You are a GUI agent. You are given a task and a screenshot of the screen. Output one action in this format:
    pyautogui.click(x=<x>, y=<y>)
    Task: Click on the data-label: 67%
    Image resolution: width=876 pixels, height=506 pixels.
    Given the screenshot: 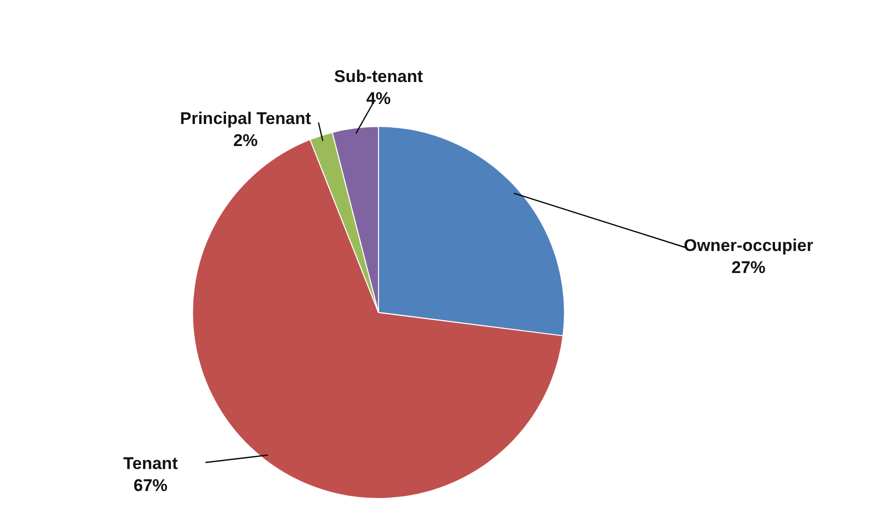 What is the action you would take?
    pyautogui.click(x=150, y=485)
    